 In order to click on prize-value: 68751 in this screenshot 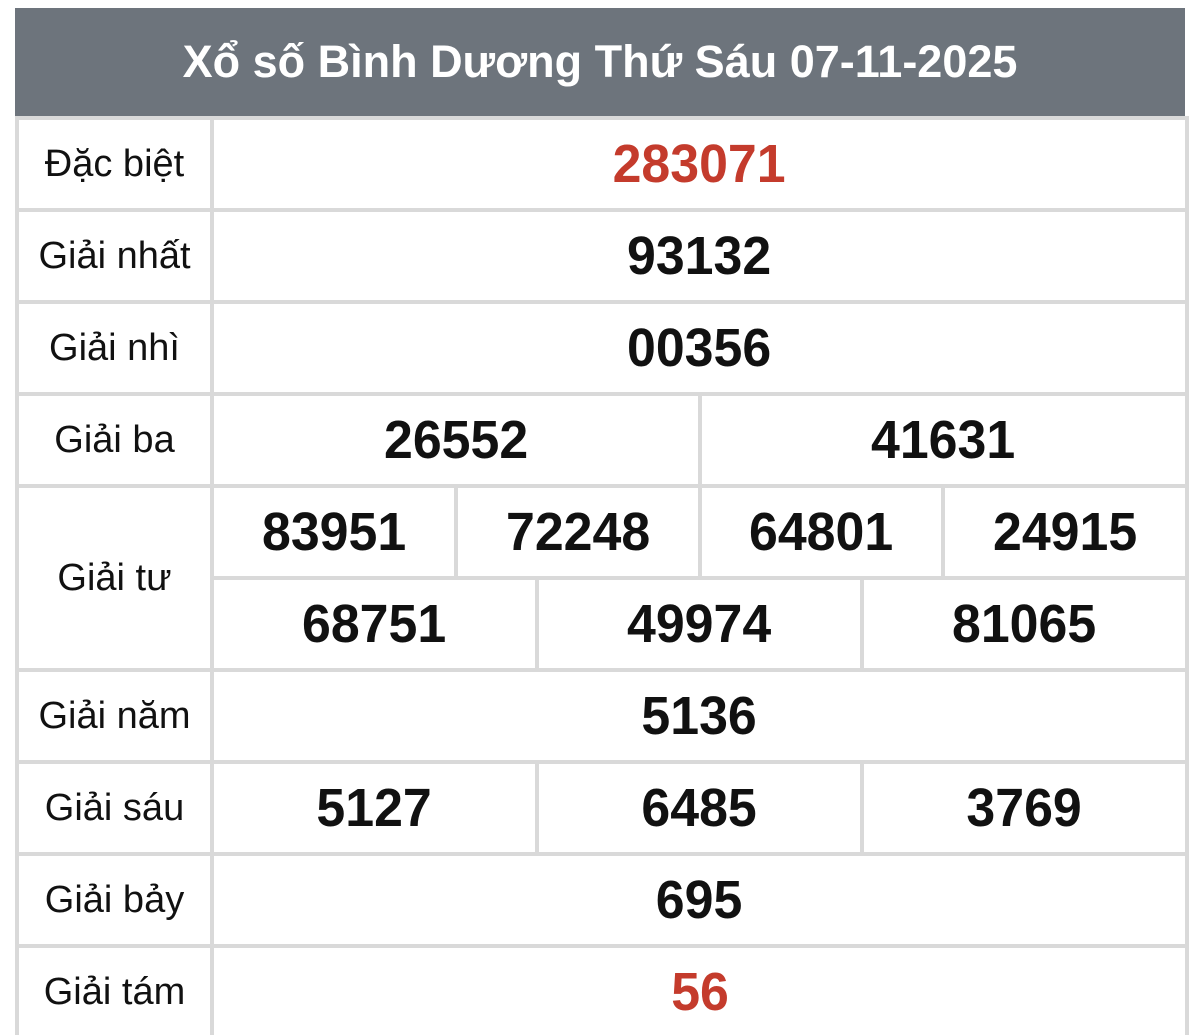, I will do `click(374, 624)`.